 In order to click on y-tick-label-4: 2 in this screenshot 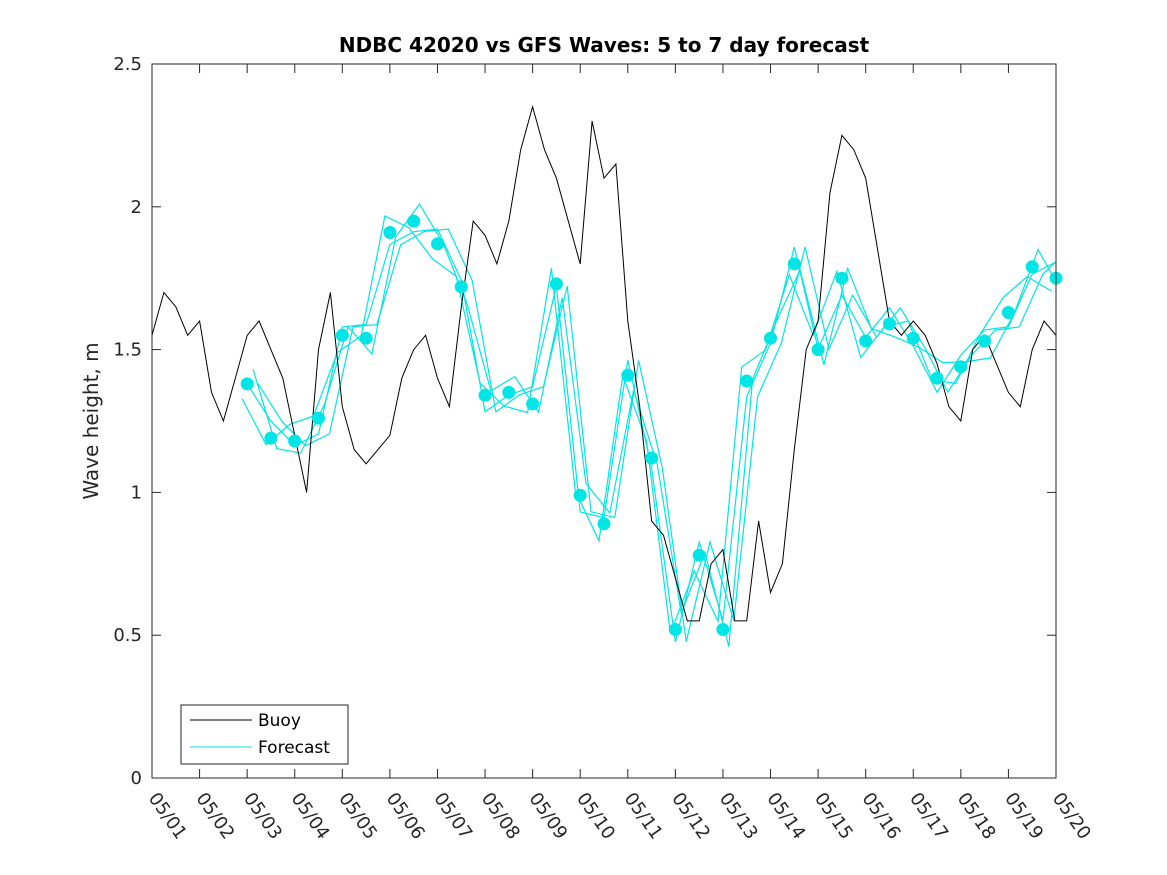, I will do `click(136, 207)`.